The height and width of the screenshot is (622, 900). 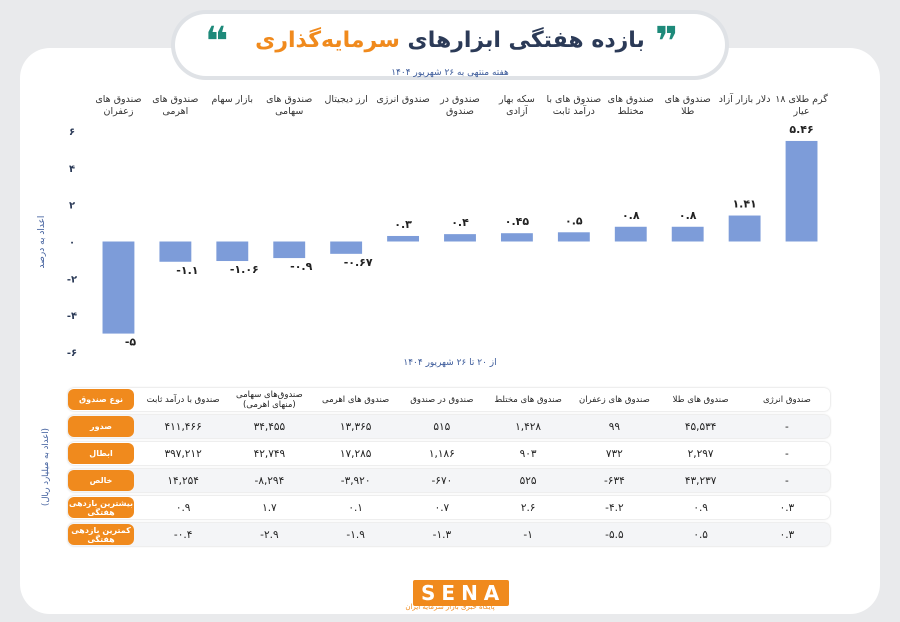 What do you see at coordinates (450, 607) in the screenshot?
I see `tagline: پایگاه خبری بازار سرمایه ایران` at bounding box center [450, 607].